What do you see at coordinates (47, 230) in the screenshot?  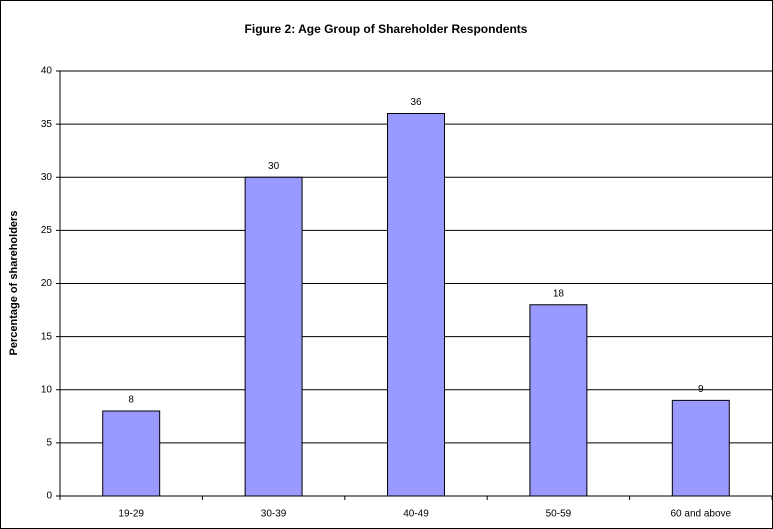 I see `y-tick-label: 25` at bounding box center [47, 230].